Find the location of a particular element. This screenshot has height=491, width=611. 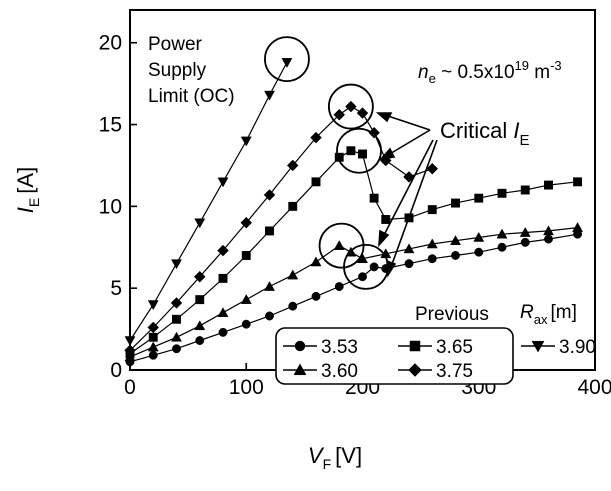

density-label: ne ~ 0.5x1019 m-3 is located at coordinates (490, 72).